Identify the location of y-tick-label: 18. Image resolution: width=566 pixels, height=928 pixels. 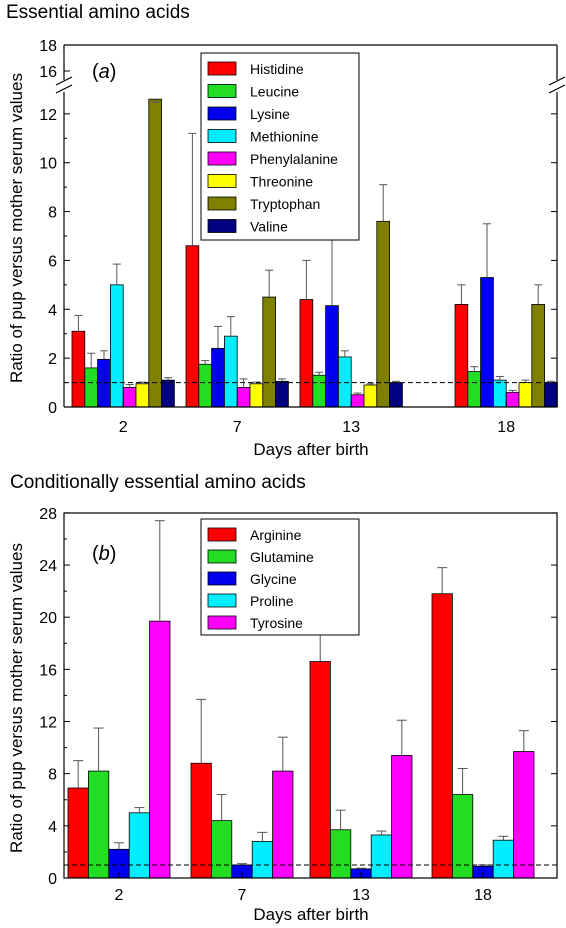
(48, 46).